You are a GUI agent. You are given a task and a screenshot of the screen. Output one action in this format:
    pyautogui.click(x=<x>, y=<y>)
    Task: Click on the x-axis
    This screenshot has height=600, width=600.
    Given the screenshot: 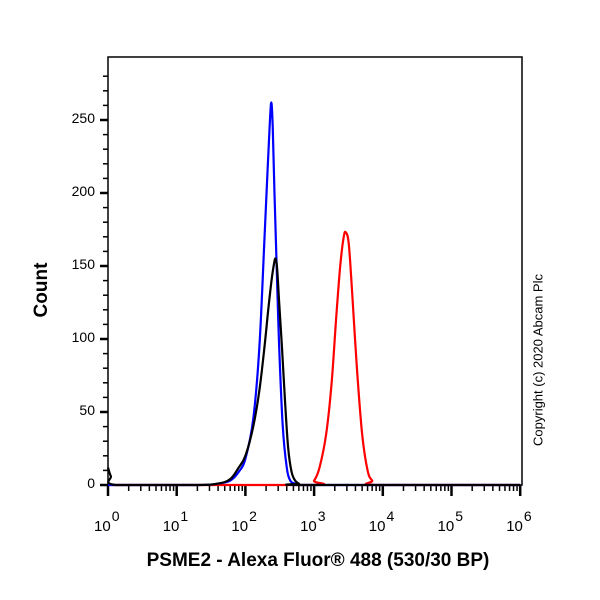 What is the action you would take?
    pyautogui.click(x=314, y=490)
    